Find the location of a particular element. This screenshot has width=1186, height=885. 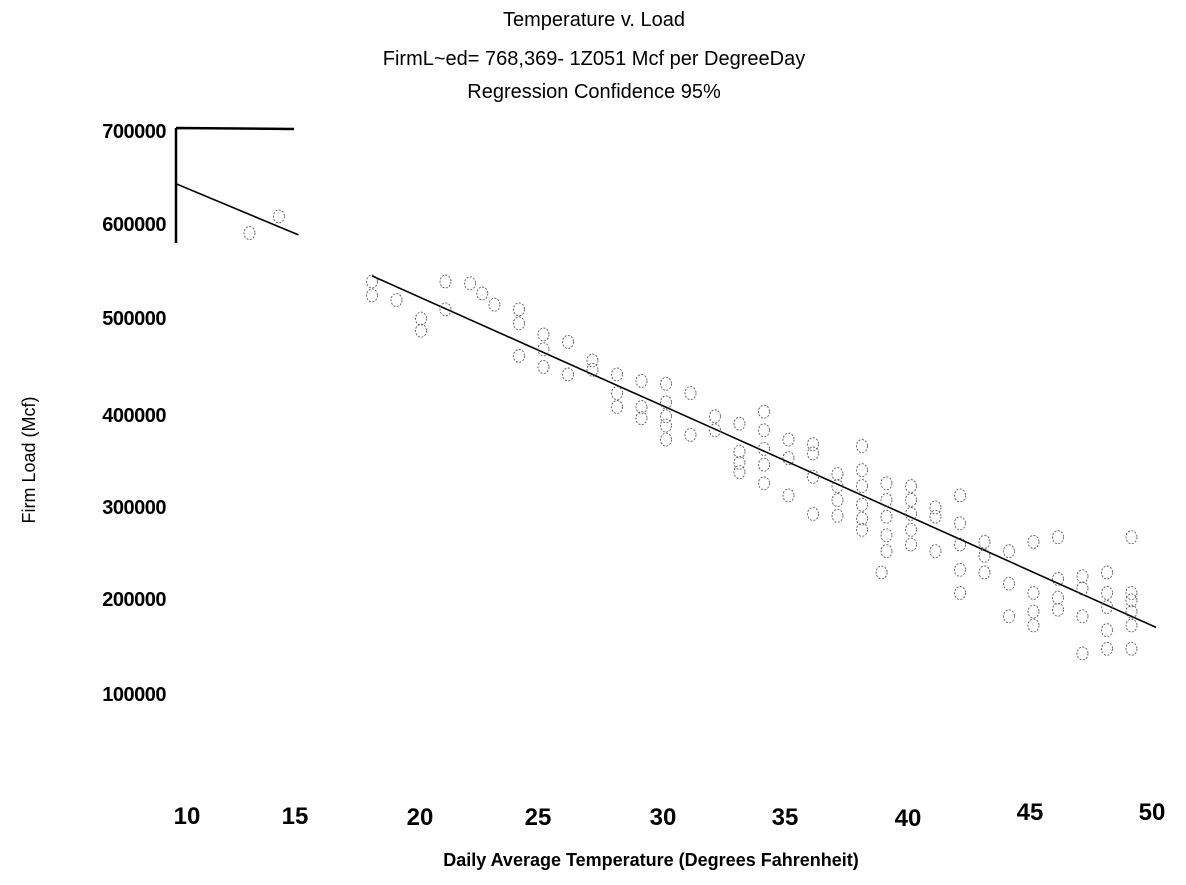

y-tick-label: 300000 is located at coordinates (134, 508).